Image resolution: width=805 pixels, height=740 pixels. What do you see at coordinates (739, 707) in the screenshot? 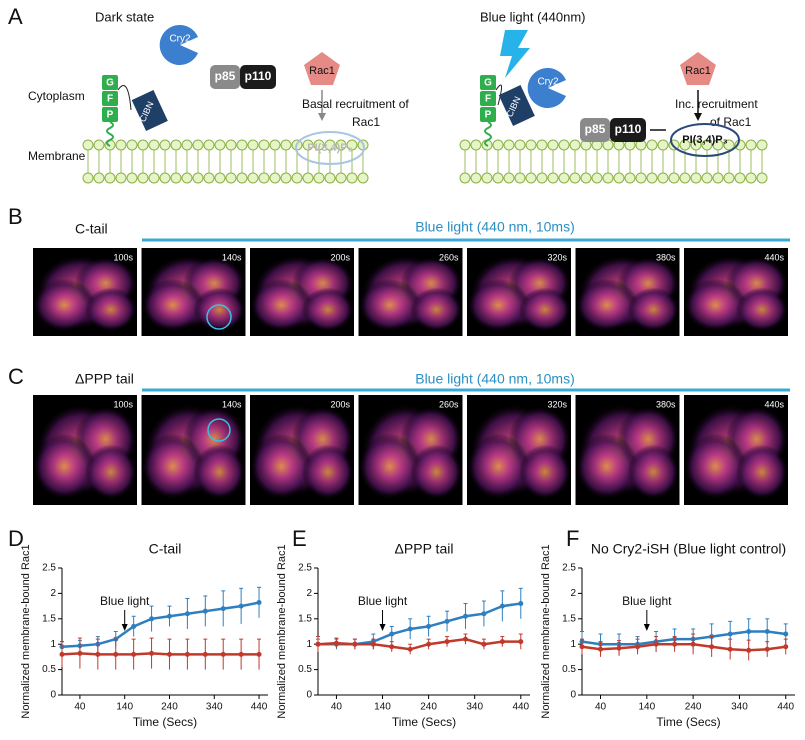
I see `x-tick-label: 340` at bounding box center [739, 707].